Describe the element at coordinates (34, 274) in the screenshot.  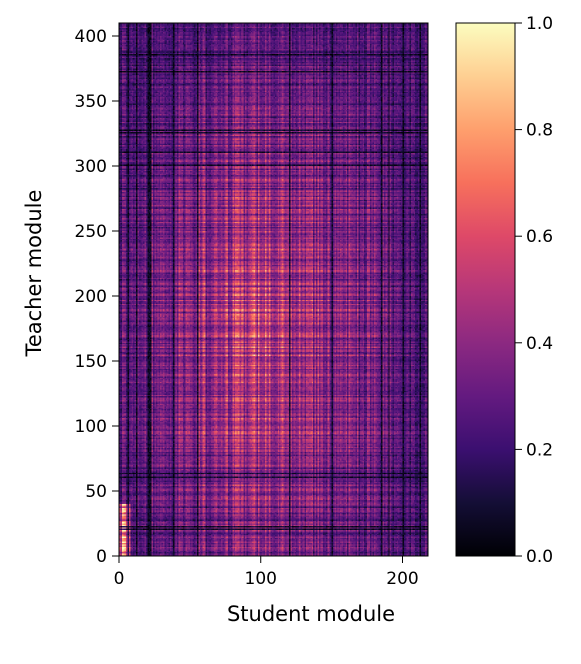
I see `y-axis-label: Teacher module` at that location.